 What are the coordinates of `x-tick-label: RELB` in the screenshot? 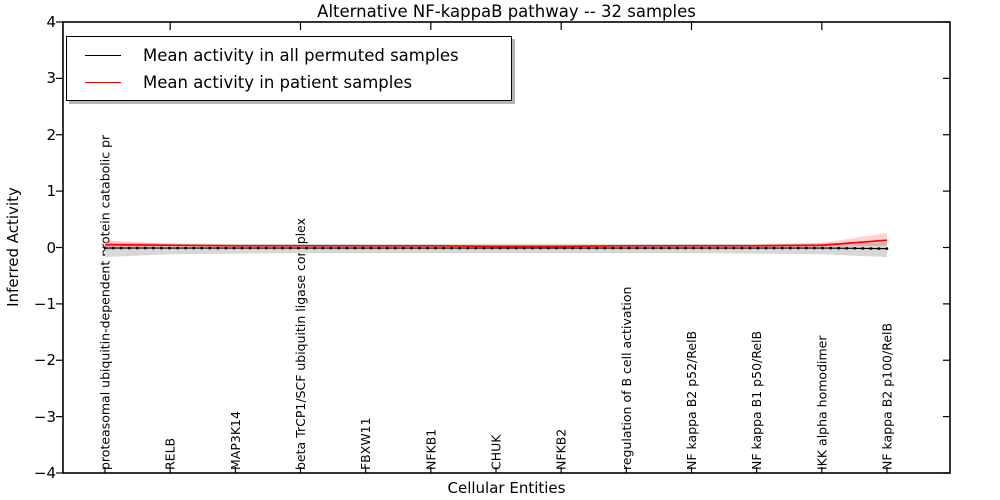 It's located at (170, 454).